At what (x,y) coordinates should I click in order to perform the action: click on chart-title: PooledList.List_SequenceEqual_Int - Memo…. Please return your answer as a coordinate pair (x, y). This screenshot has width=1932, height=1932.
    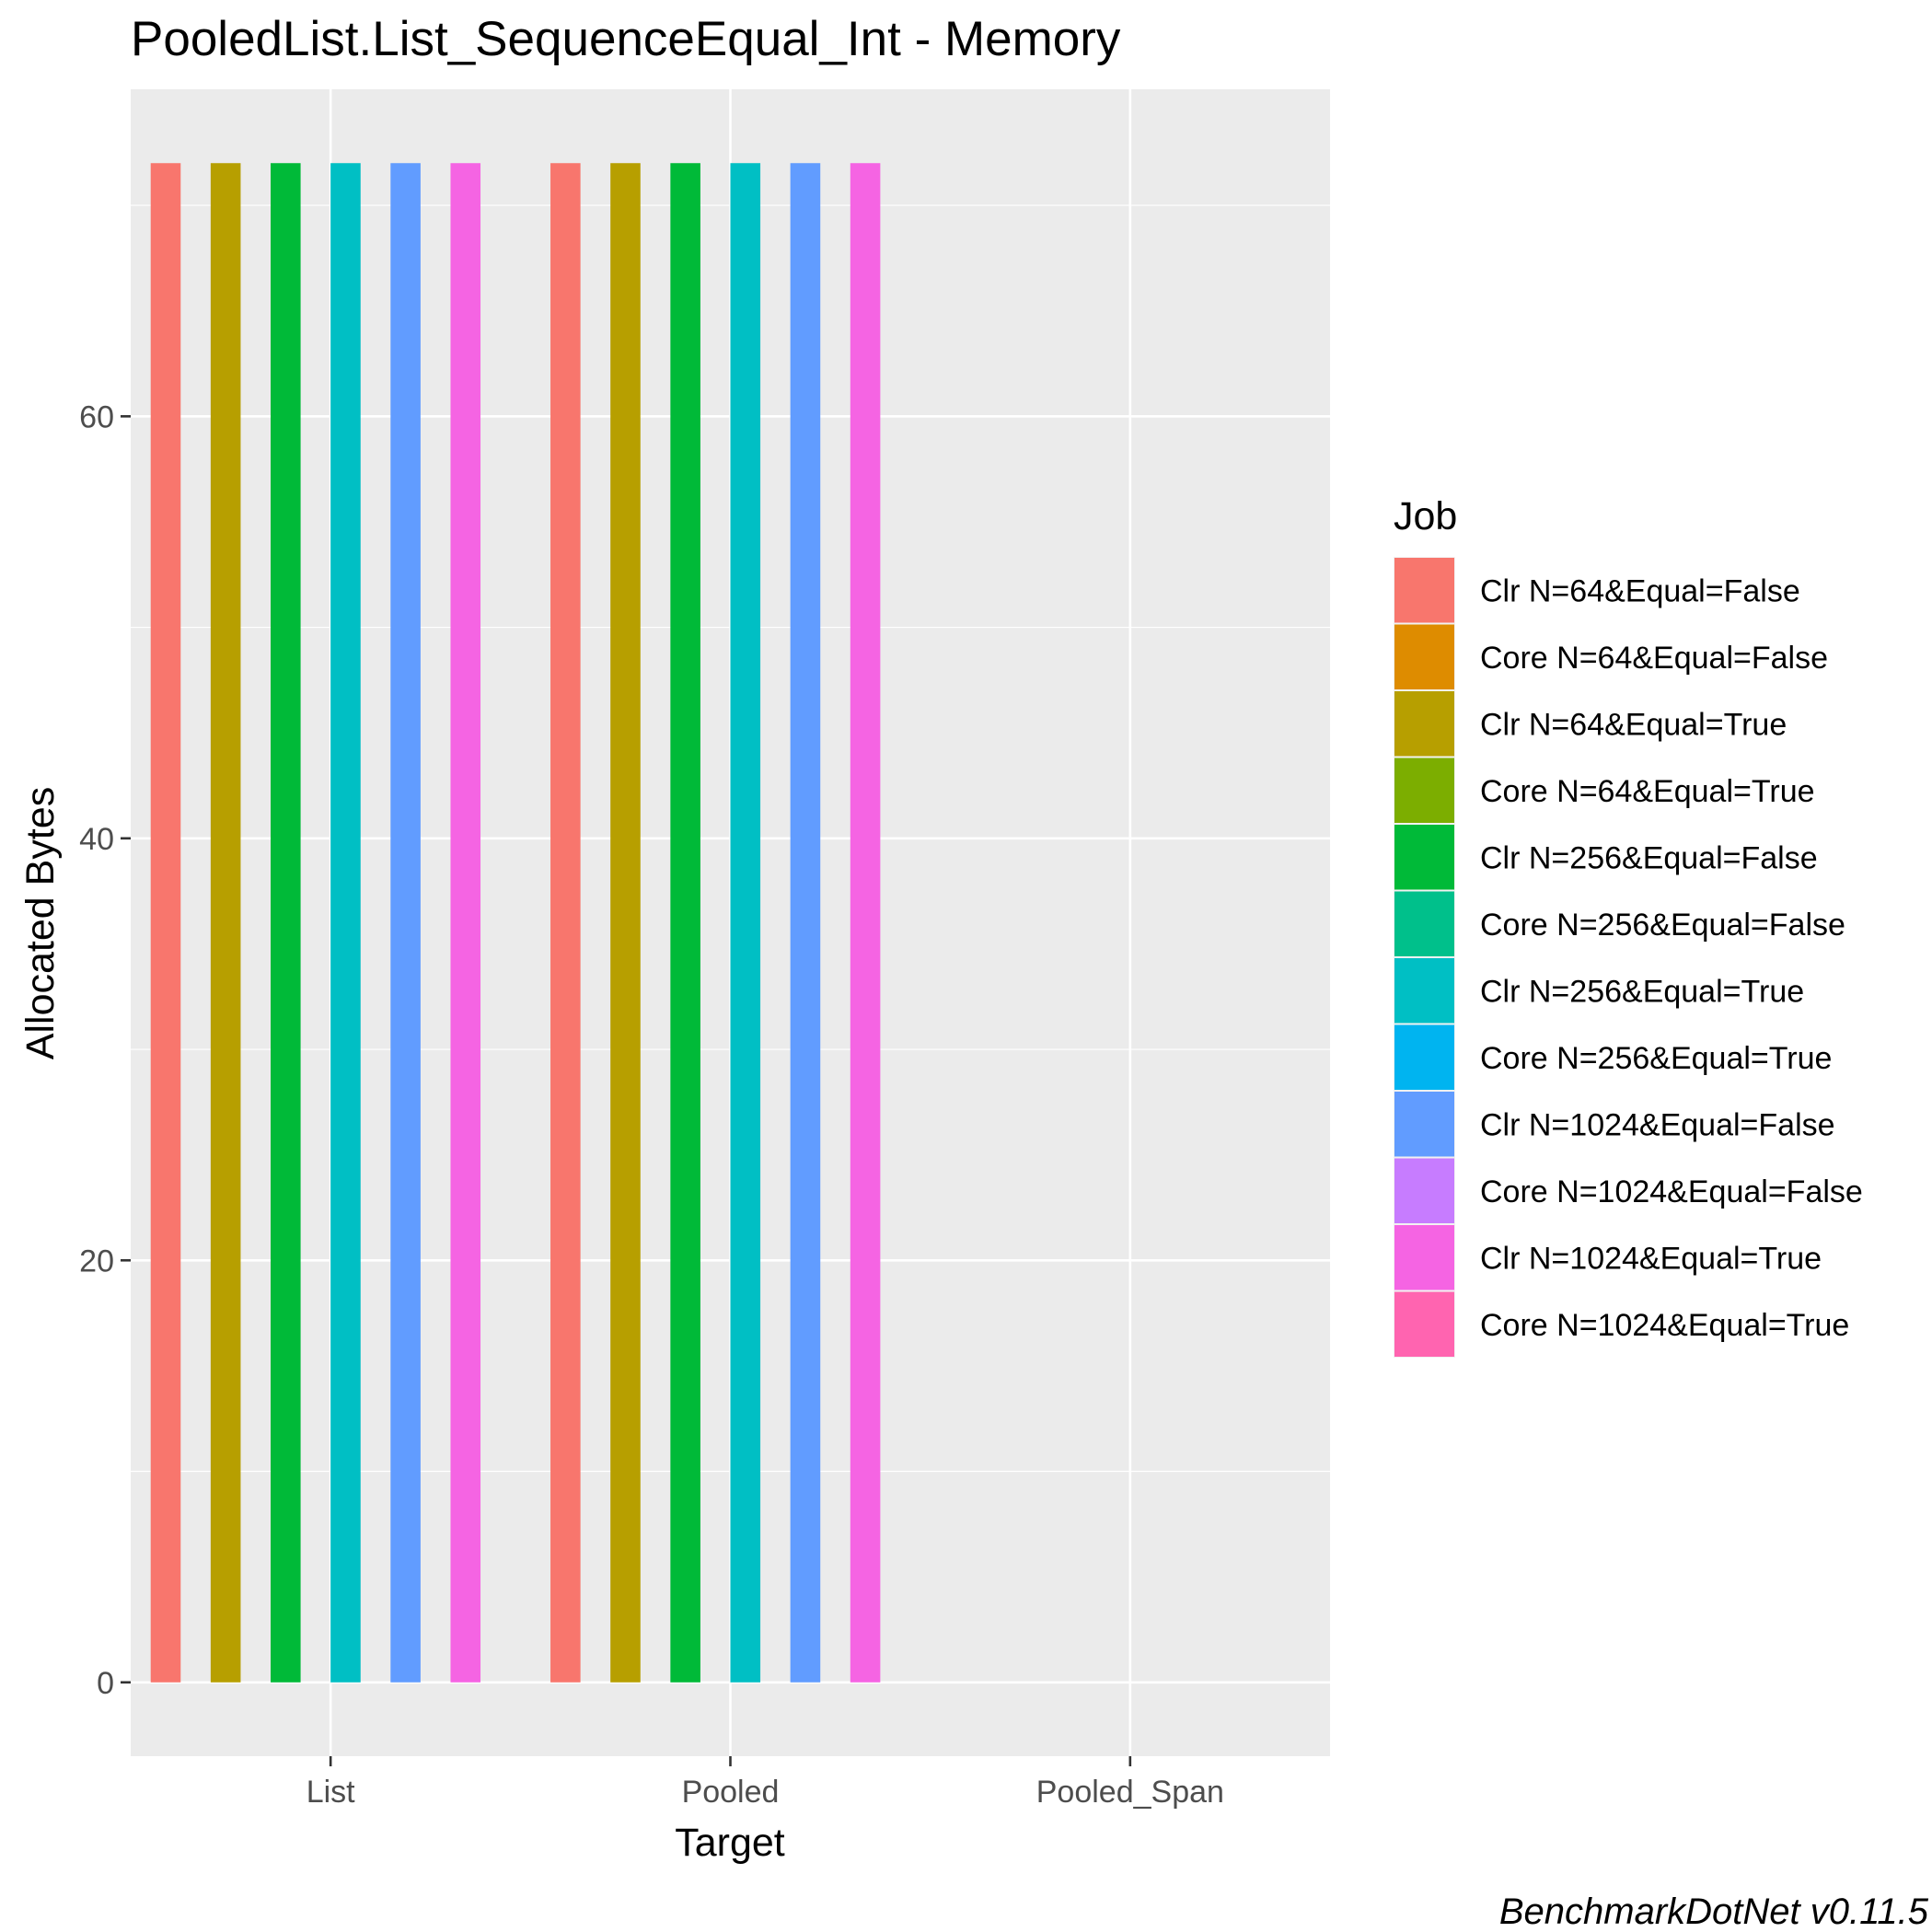
    Looking at the image, I should click on (626, 39).